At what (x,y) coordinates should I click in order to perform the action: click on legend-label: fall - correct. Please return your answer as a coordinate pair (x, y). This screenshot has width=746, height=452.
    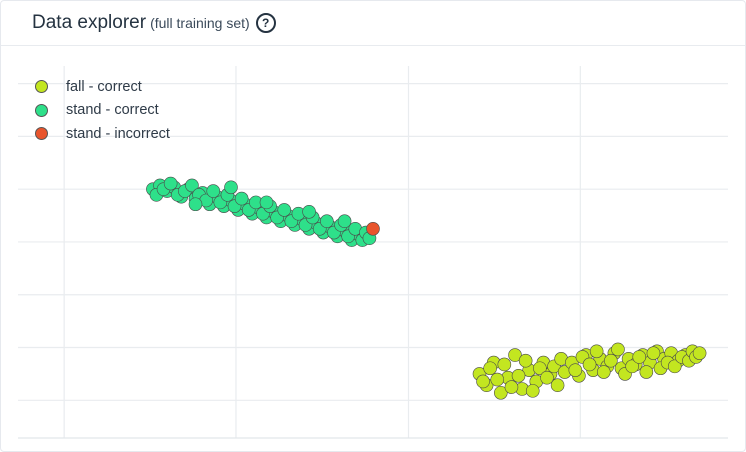
    Looking at the image, I should click on (104, 86).